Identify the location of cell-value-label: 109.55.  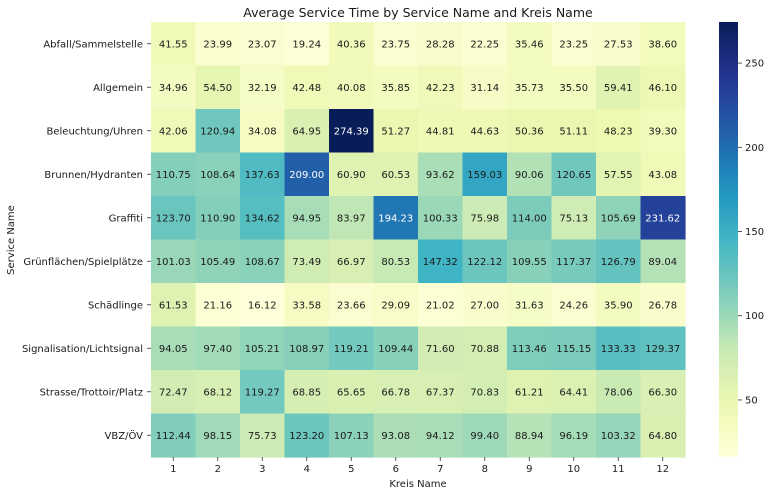
(529, 262).